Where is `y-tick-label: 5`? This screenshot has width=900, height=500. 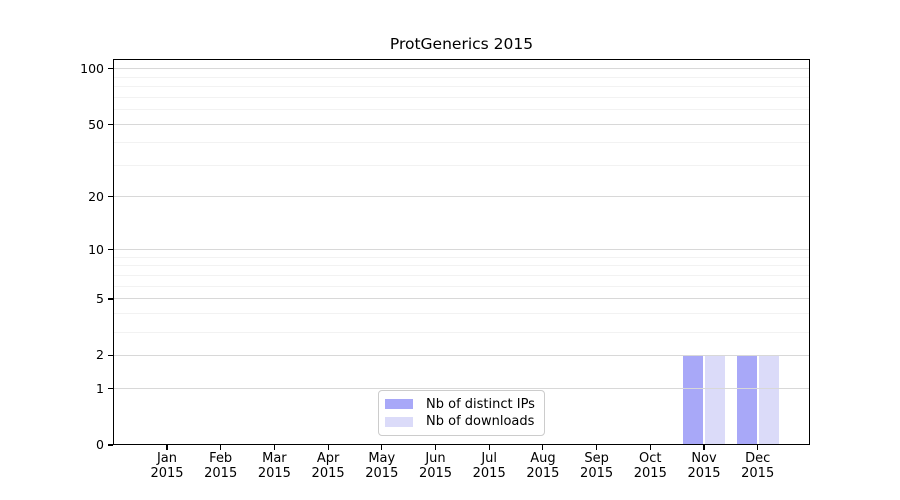 y-tick-label: 5 is located at coordinates (100, 298).